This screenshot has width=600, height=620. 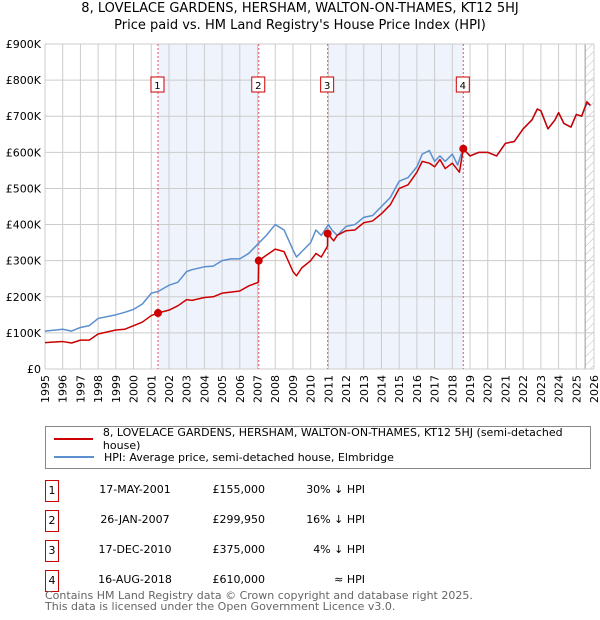 What do you see at coordinates (335, 489) in the screenshot?
I see `sale-vs-hpi: 30% ↓ HPI` at bounding box center [335, 489].